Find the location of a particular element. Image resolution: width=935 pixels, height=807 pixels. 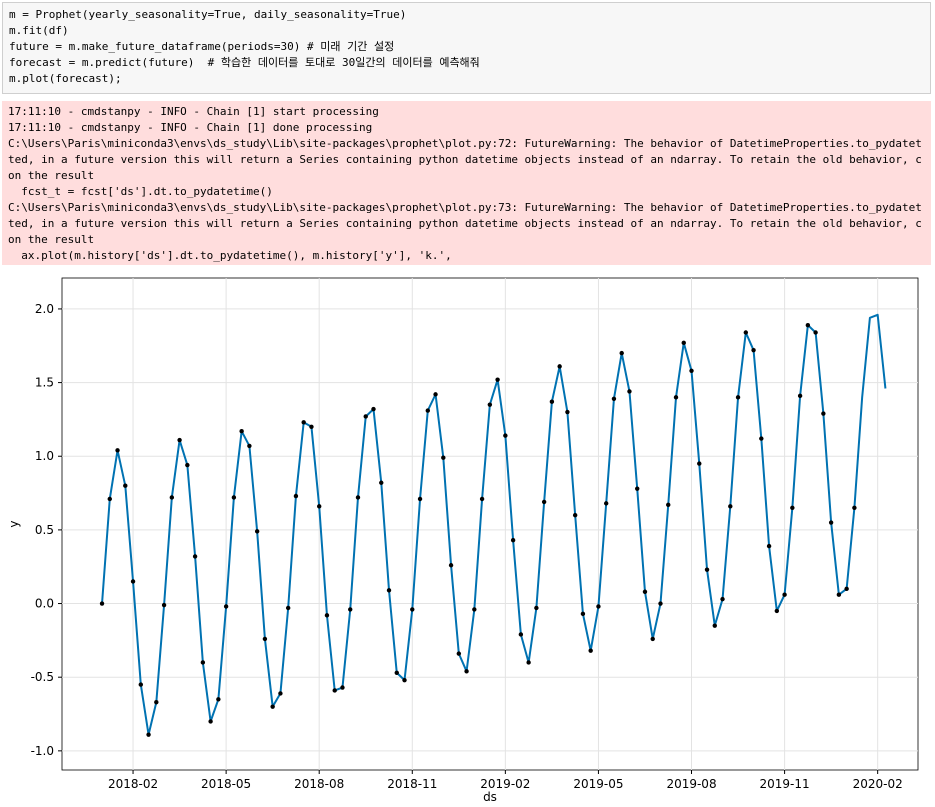

y-tick-label: 1.0 is located at coordinates (44, 456).